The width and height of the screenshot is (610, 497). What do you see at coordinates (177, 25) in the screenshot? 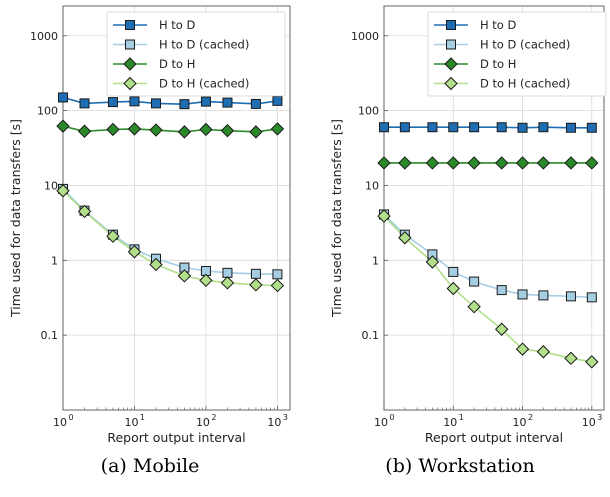
I see `legend-label: H to D` at bounding box center [177, 25].